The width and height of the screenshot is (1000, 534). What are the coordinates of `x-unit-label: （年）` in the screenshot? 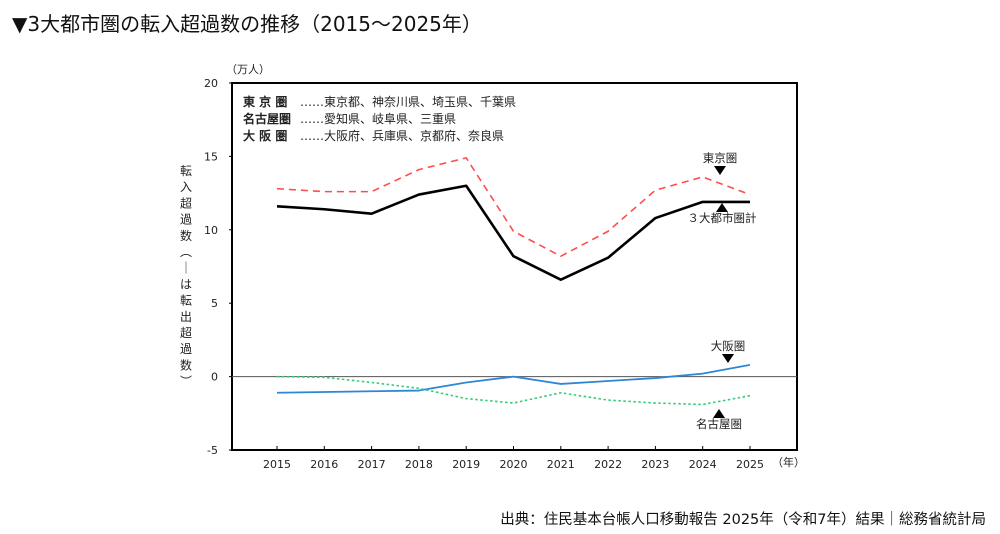 It's located at (788, 462).